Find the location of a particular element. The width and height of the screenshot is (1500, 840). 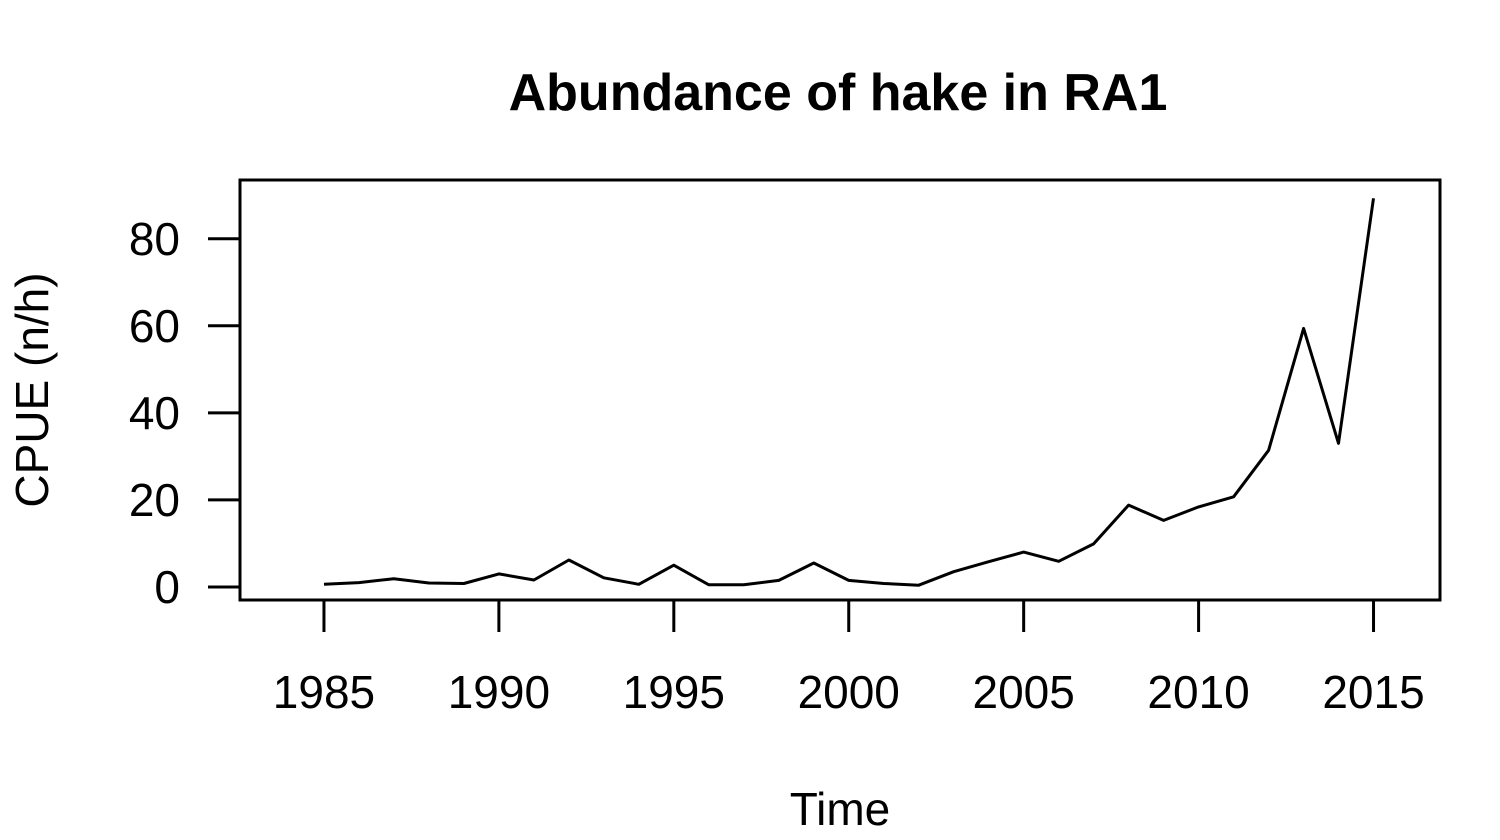

x-tick-label: 2010 is located at coordinates (1198, 692).